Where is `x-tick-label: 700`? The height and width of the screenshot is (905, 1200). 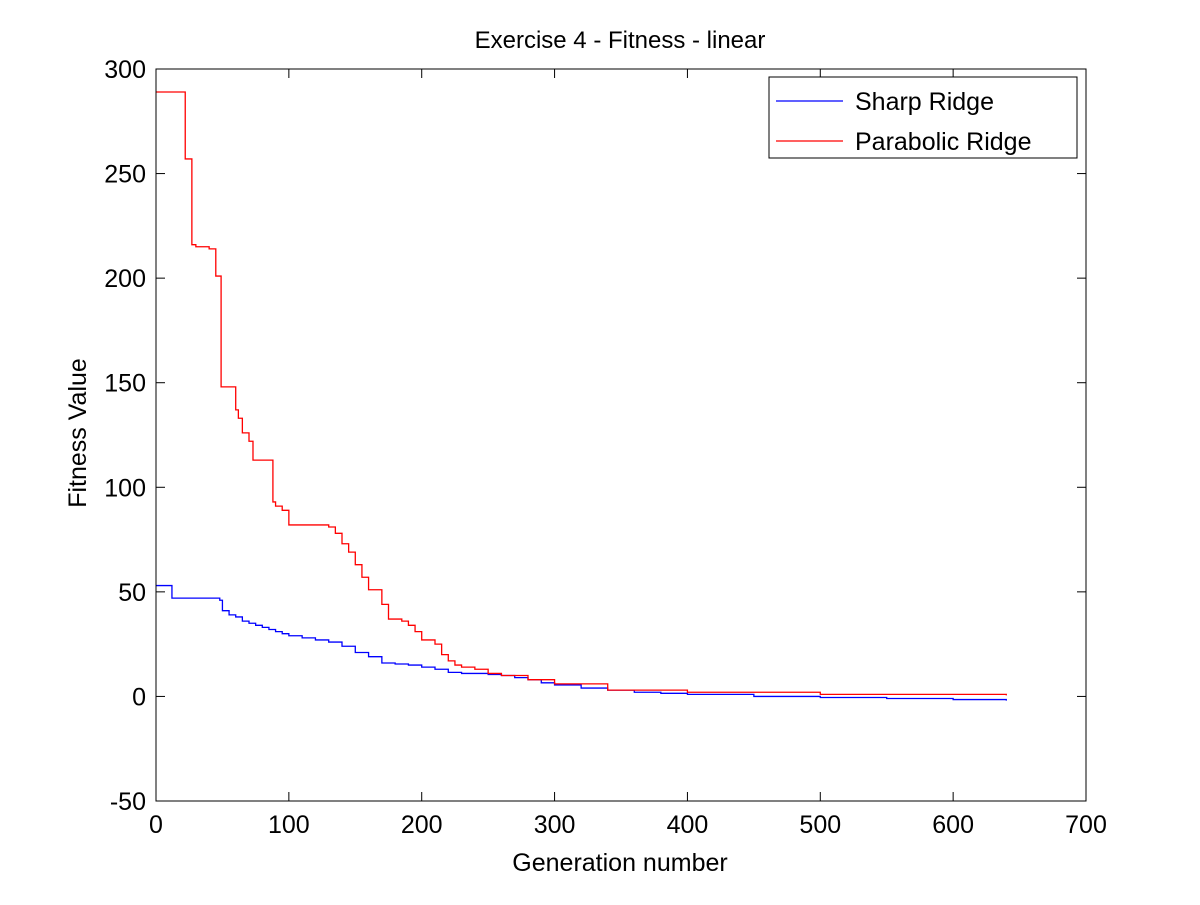 x-tick-label: 700 is located at coordinates (1086, 825).